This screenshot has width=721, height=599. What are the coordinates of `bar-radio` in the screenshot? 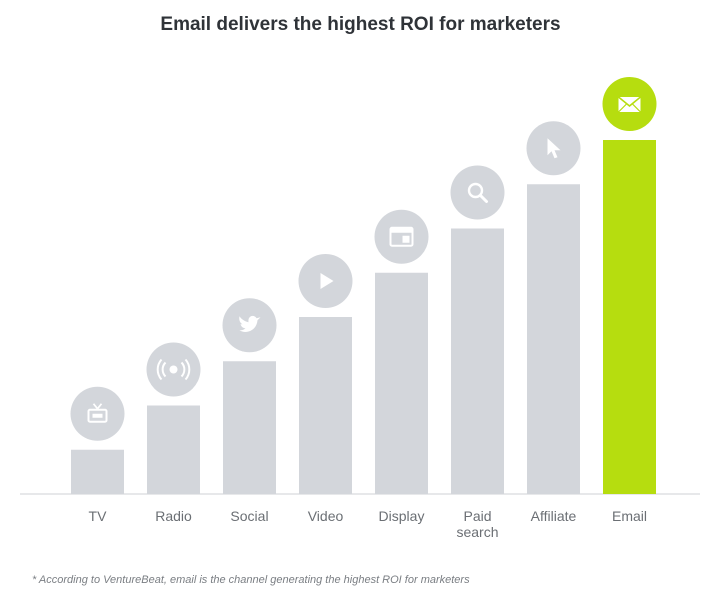 It's located at (173, 449).